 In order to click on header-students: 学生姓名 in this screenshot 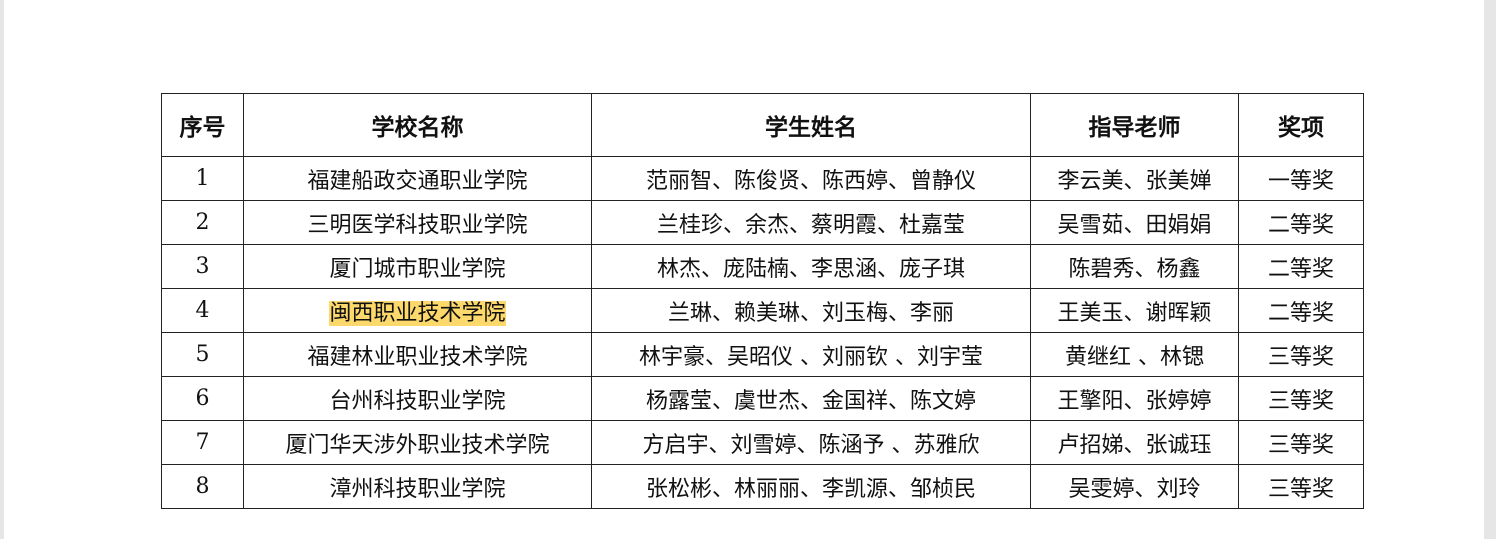, I will do `click(811, 125)`.